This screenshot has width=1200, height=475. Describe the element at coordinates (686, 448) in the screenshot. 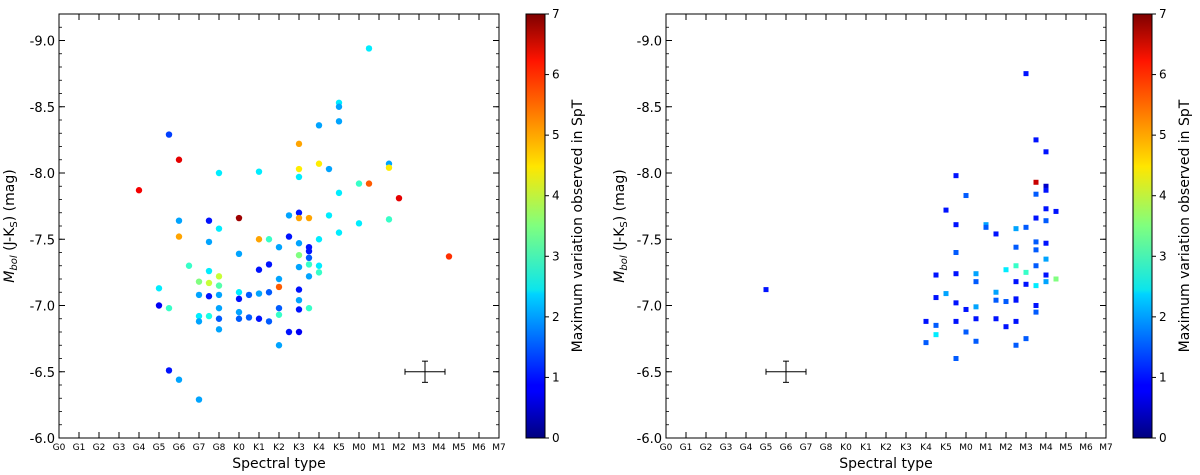

I see `x-tick-label: G1` at that location.